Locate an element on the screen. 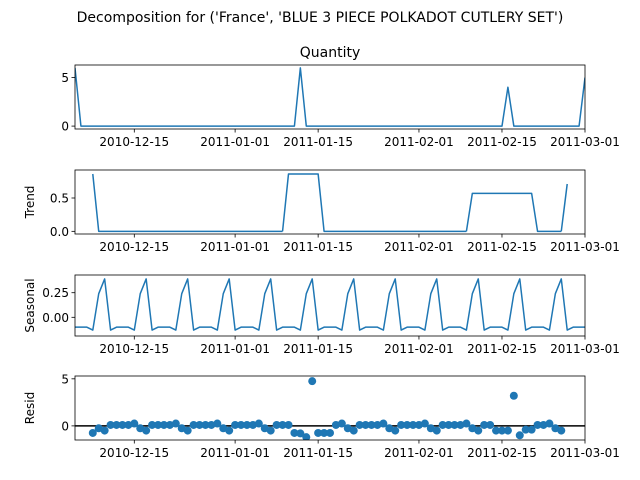  y-tick-label: 0.25 is located at coordinates (55, 293).